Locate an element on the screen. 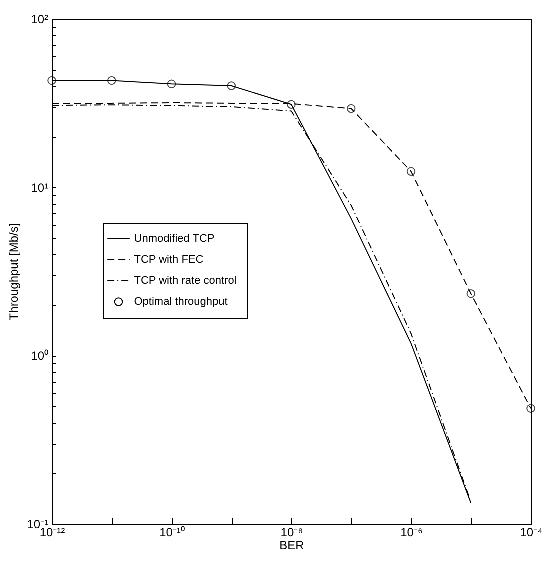 Image resolution: width=542 pixels, height=571 pixels. x-tick-label: 10⁻⁸ is located at coordinates (292, 533).